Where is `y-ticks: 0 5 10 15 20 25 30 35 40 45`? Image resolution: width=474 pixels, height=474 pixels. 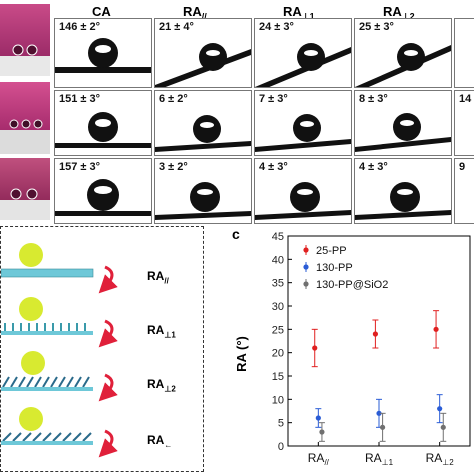 y-ticks: 0 5 10 15 20 25 30 35 40 45 is located at coordinates (282, 342).